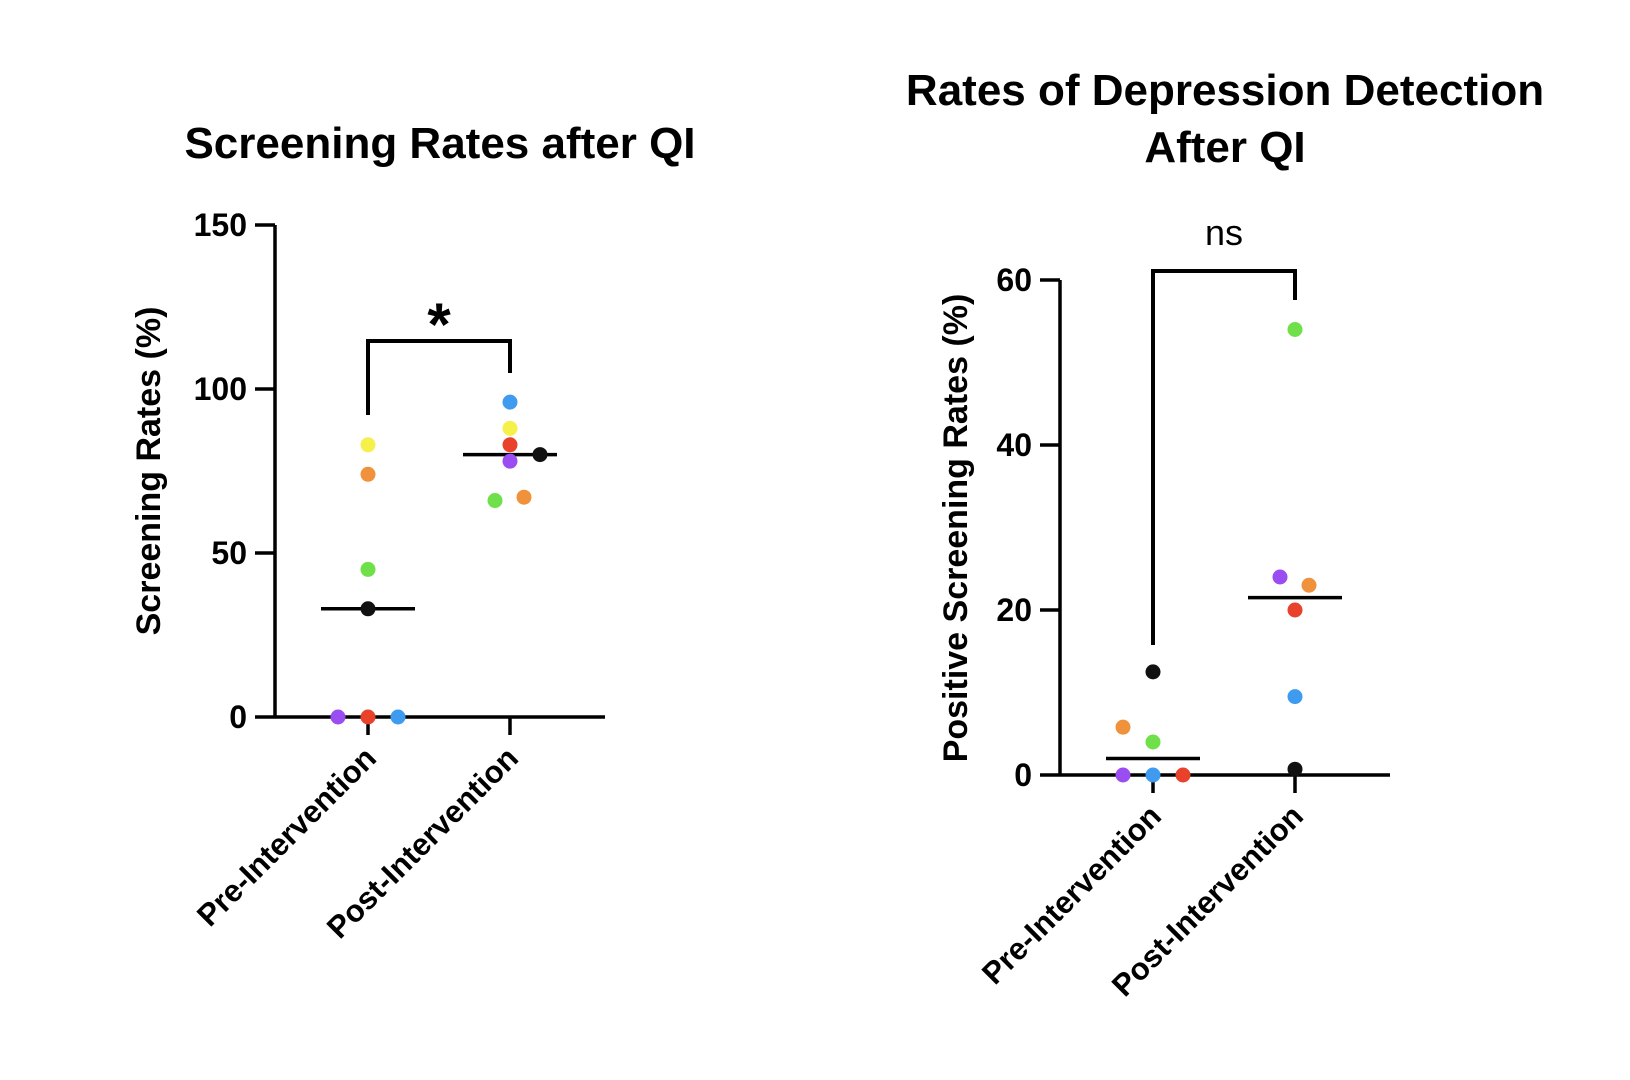 This screenshot has height=1080, width=1630. What do you see at coordinates (1224, 147) in the screenshot?
I see `chart-title-line: After QI` at bounding box center [1224, 147].